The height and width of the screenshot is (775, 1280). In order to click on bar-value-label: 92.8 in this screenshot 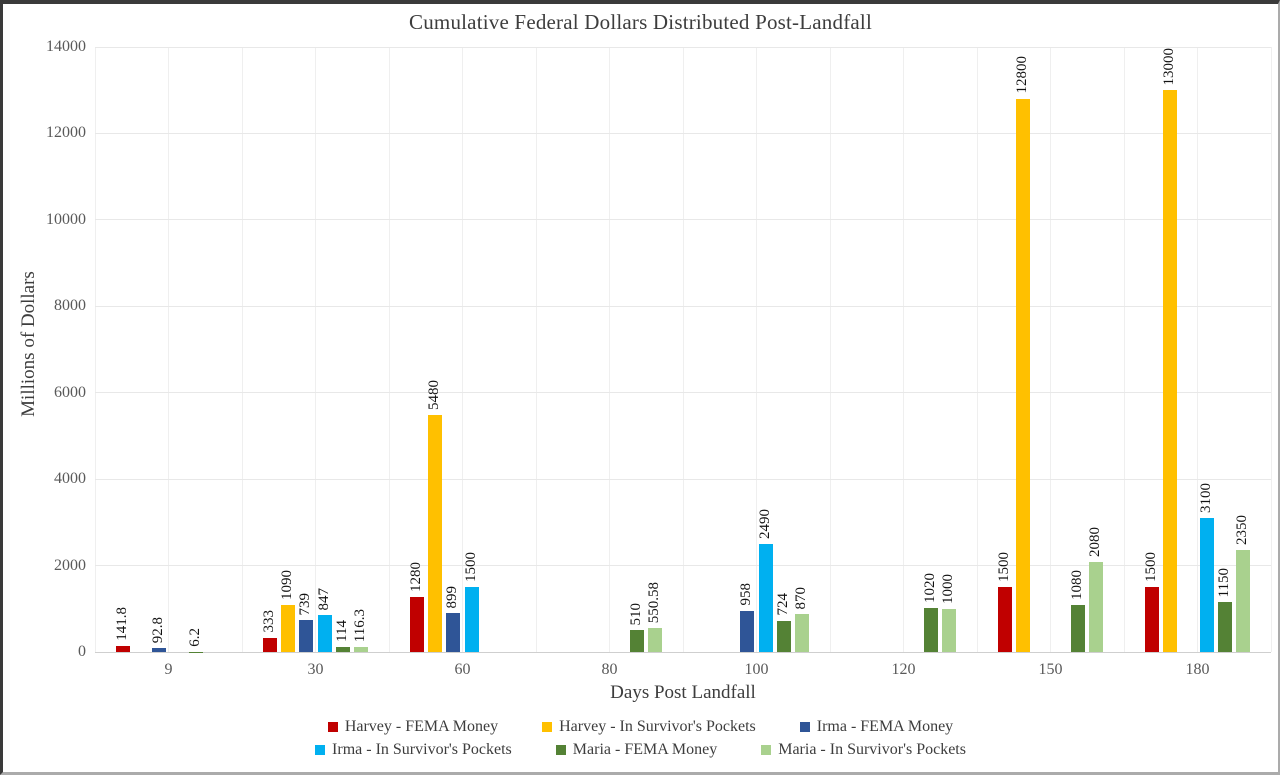, I will do `click(158, 629)`.